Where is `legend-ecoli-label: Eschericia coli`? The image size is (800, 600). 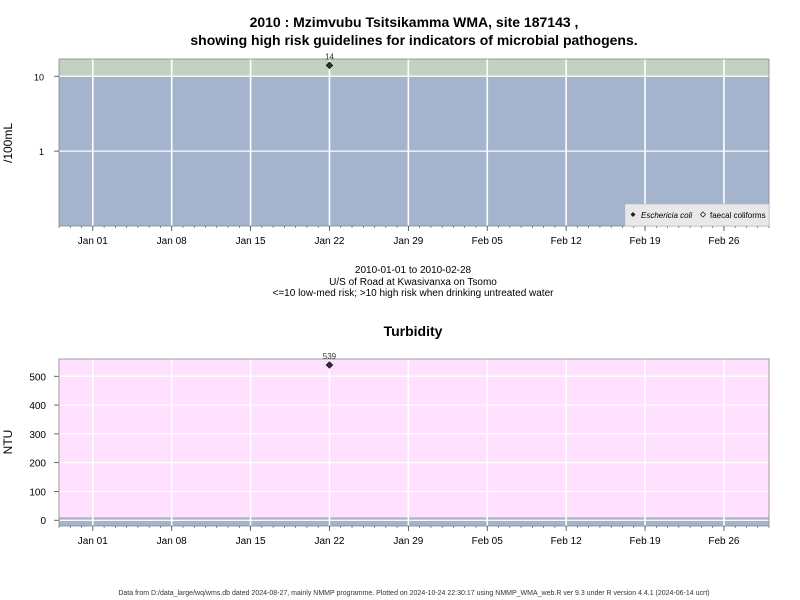 legend-ecoli-label: Eschericia coli is located at coordinates (666, 215).